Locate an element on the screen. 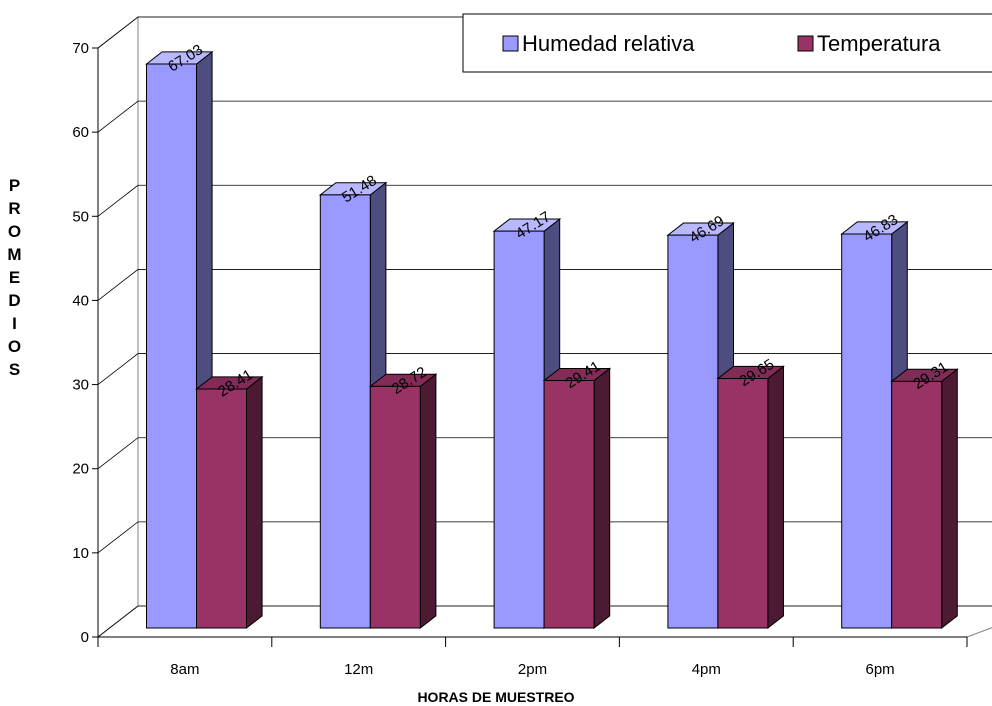  y-tick-label: 60 is located at coordinates (80, 132).